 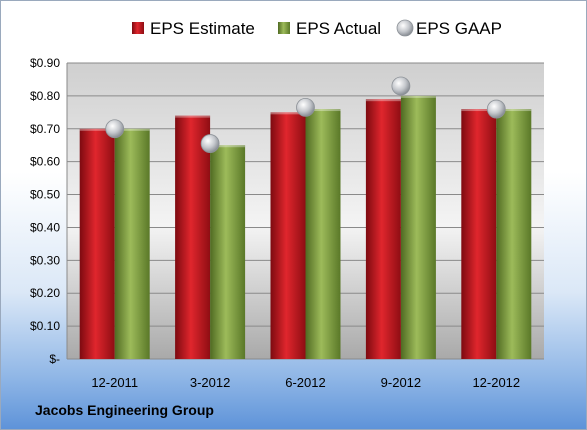 What do you see at coordinates (45, 260) in the screenshot?
I see `y-tick-label: $0.30` at bounding box center [45, 260].